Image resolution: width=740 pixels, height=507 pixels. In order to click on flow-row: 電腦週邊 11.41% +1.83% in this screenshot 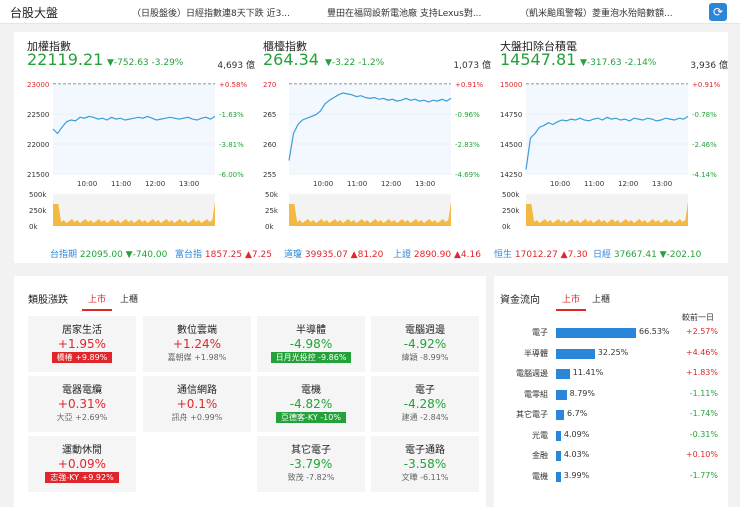, I will do `click(615, 375)`.